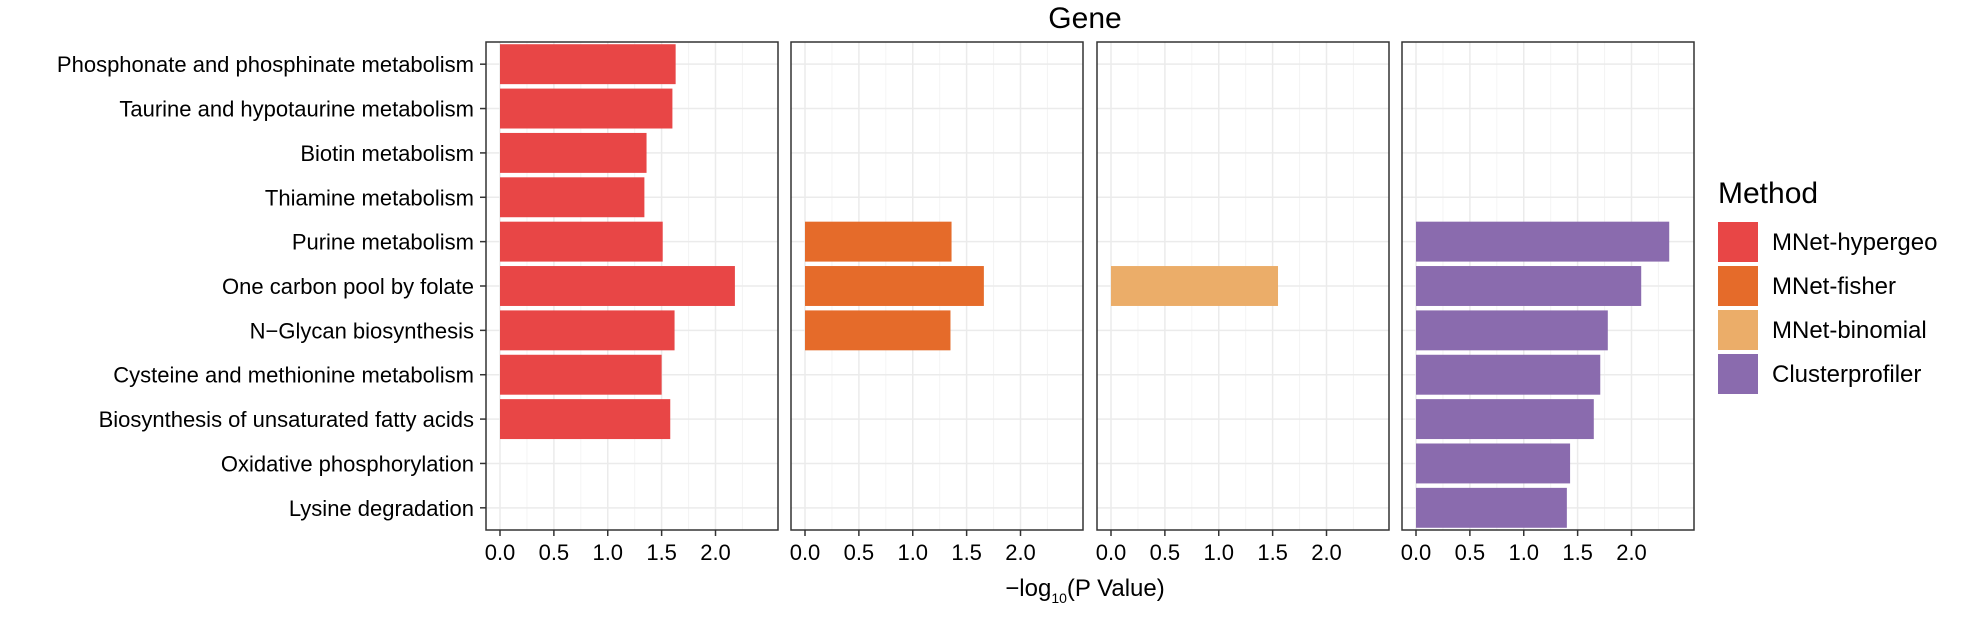 This screenshot has height=622, width=1975. Describe the element at coordinates (1059, 598) in the screenshot. I see `x-axis-title-subscript: 10` at that location.